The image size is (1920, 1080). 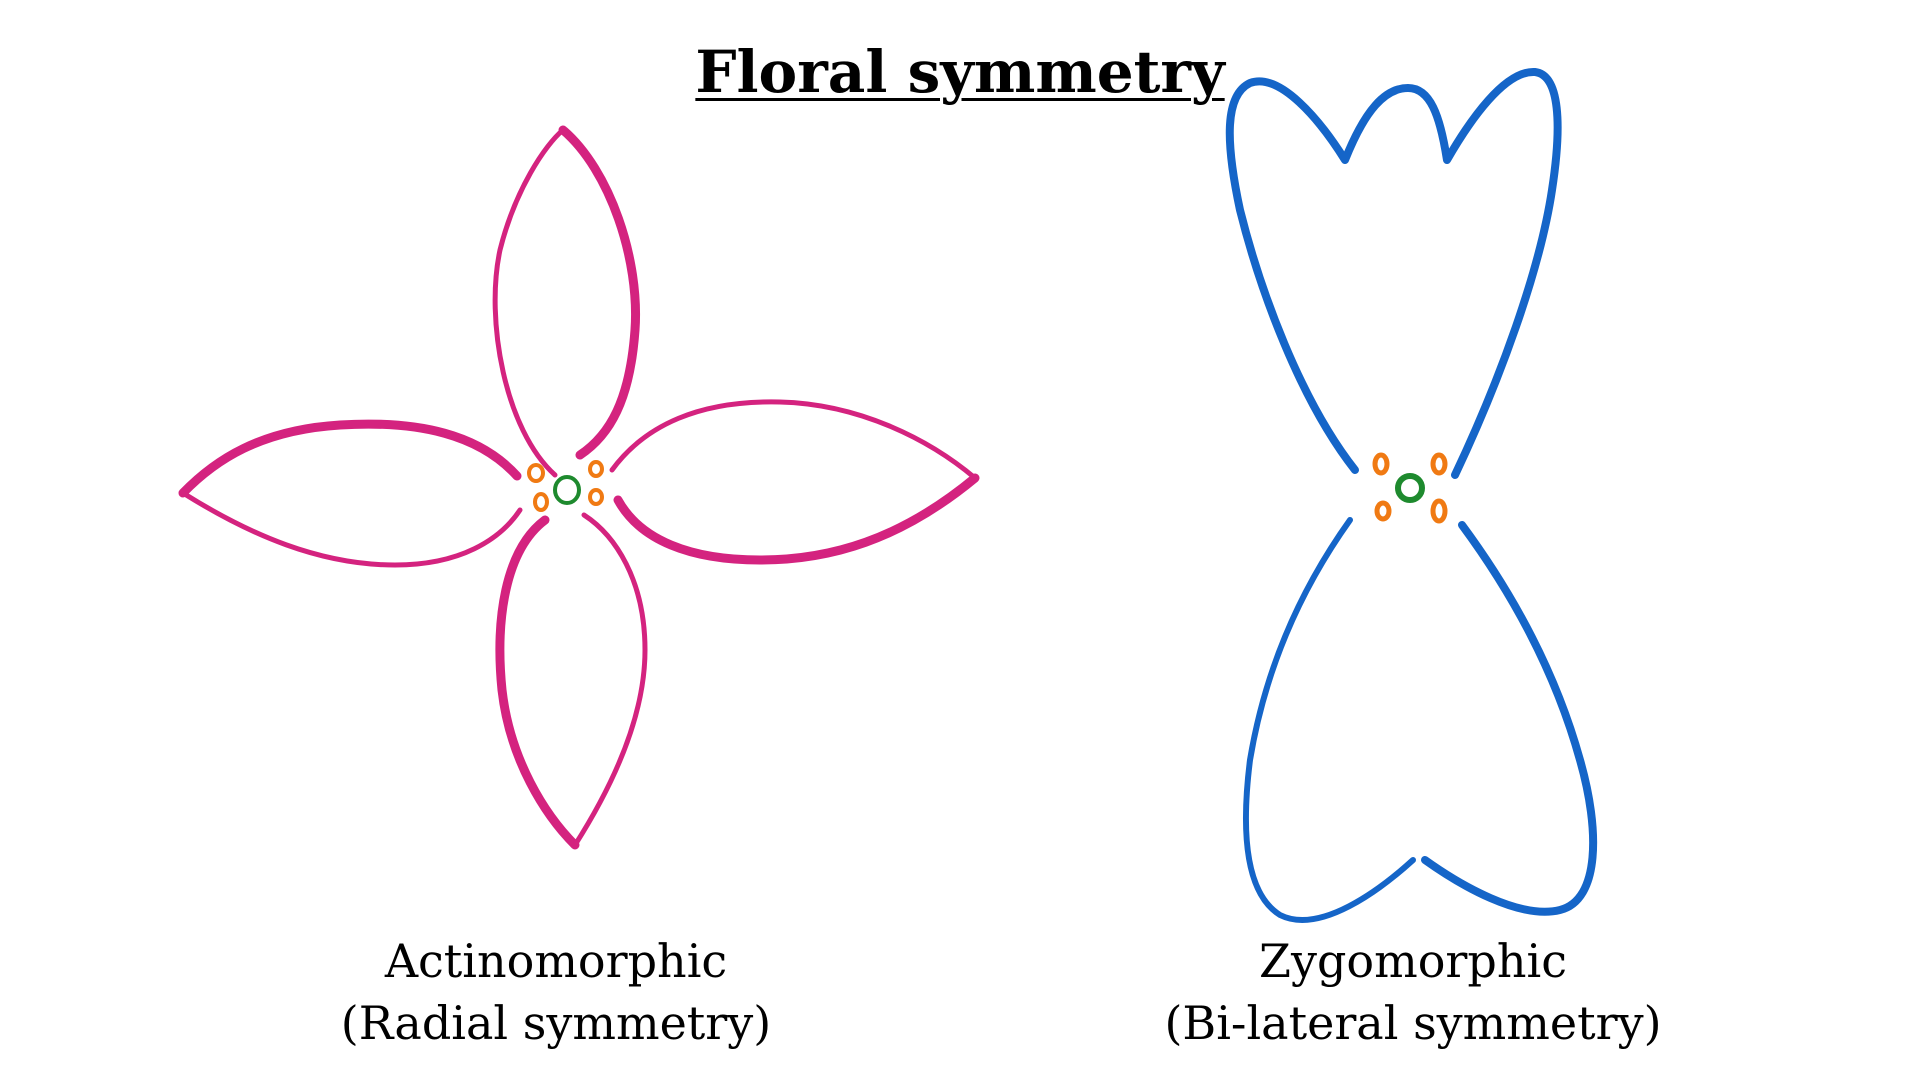 What do you see at coordinates (960, 72) in the screenshot?
I see `page-title: Floral symmetry` at bounding box center [960, 72].